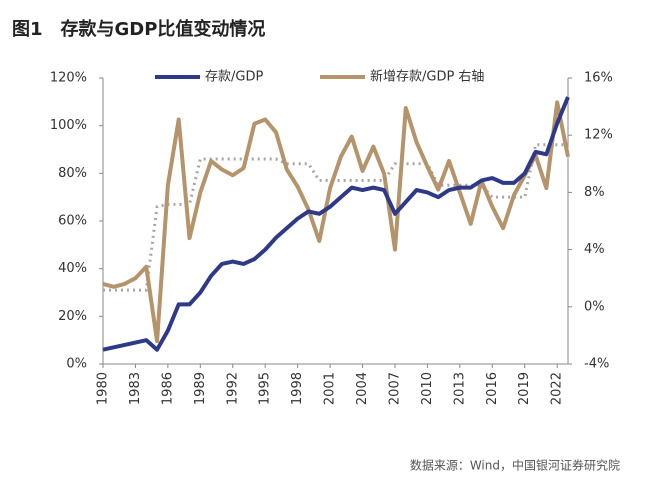 This screenshot has height=492, width=654. I want to click on chart-title: 图1 存款与GDP比值变动情况, so click(138, 29).